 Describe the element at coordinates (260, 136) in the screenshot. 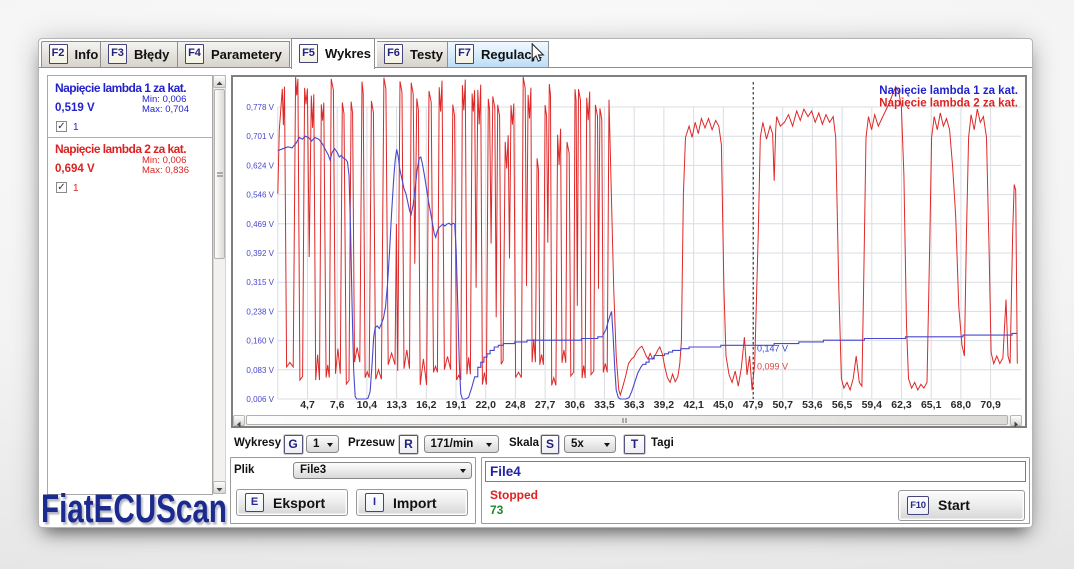

I see `svg-text: 0,701 V` at that location.